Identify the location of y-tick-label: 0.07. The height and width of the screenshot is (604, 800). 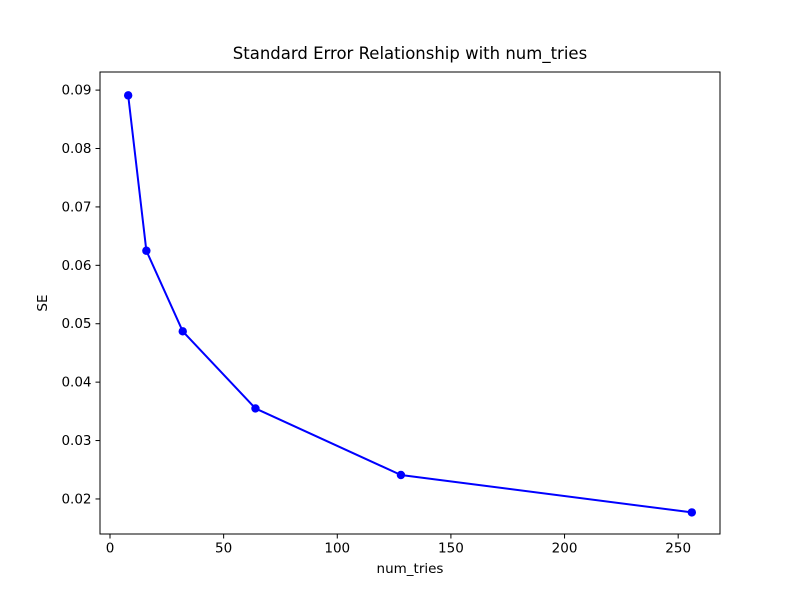
(76, 207).